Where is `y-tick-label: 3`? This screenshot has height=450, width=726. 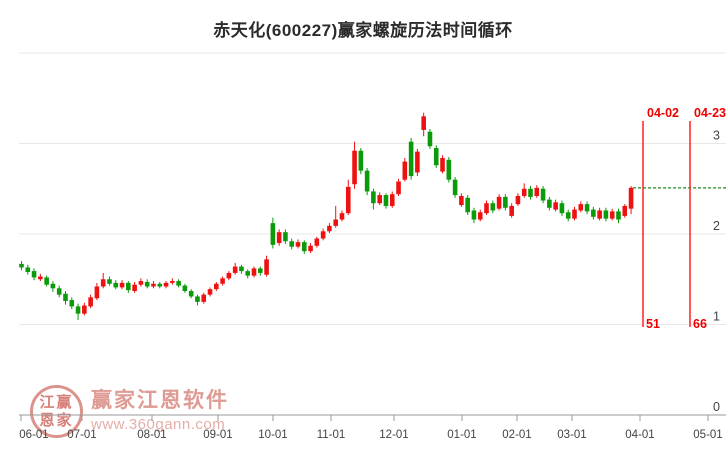 y-tick-label: 3 is located at coordinates (716, 136).